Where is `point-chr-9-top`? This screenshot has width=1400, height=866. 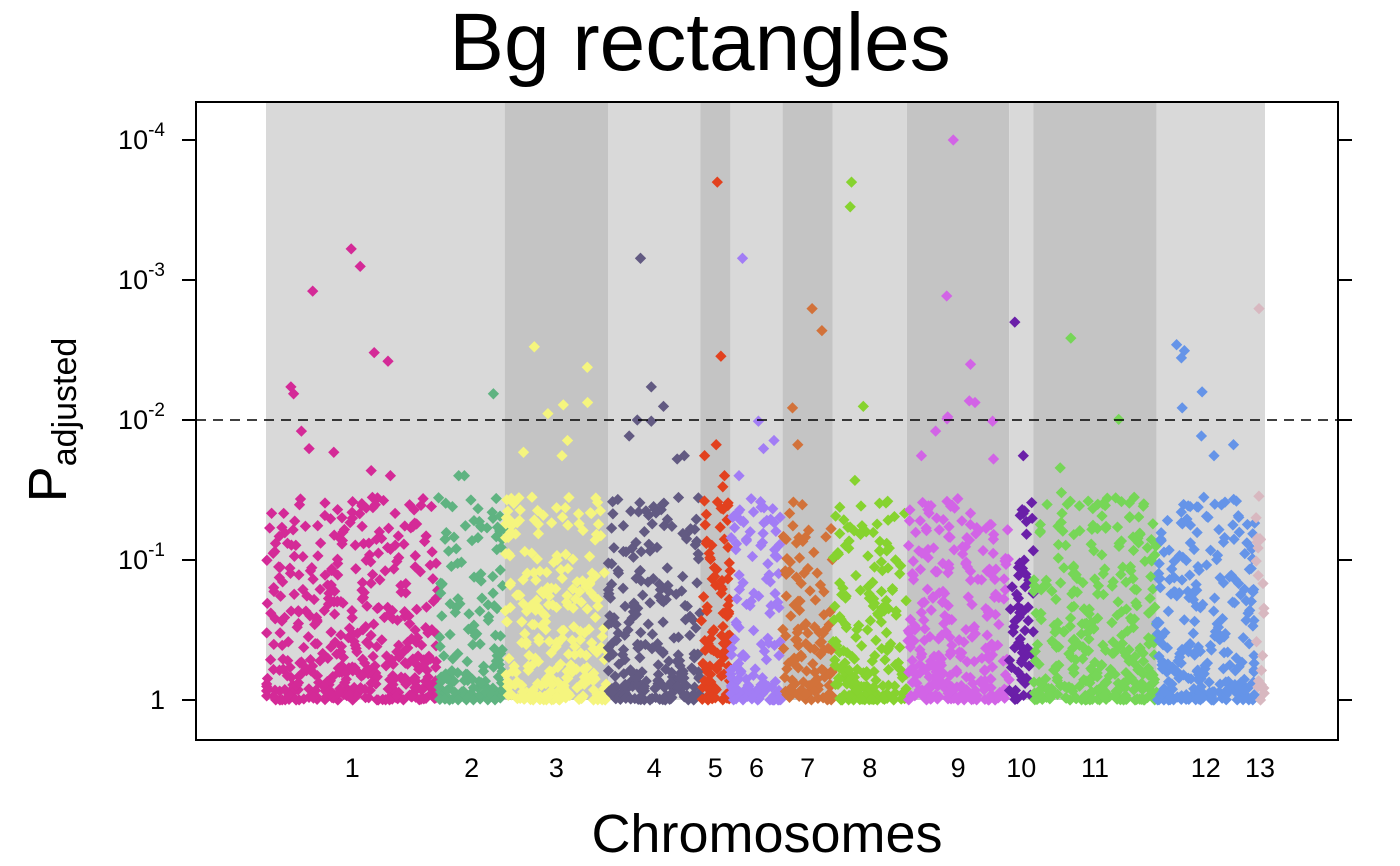
point-chr-9-top is located at coordinates (953, 140).